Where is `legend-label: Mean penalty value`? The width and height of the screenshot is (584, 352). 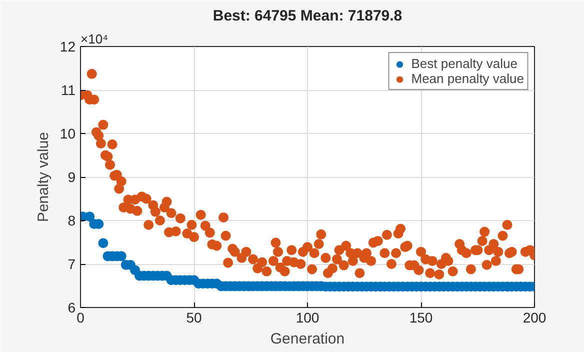 legend-label: Mean penalty value is located at coordinates (467, 78).